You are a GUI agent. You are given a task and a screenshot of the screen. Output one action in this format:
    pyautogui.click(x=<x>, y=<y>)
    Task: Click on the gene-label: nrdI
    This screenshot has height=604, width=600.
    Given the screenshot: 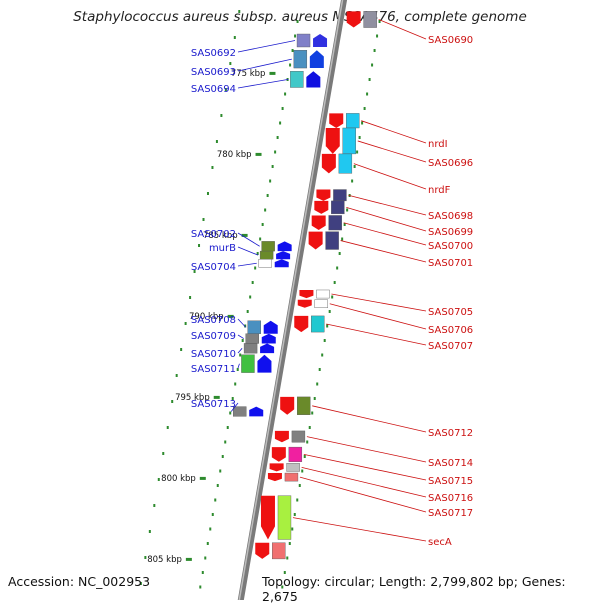 What is the action you would take?
    pyautogui.click(x=438, y=144)
    